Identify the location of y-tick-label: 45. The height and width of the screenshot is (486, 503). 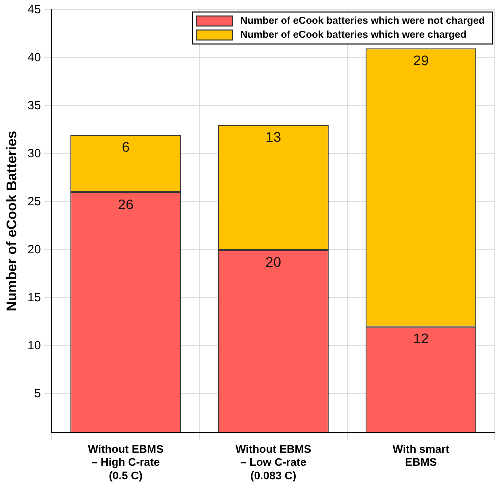
(35, 9).